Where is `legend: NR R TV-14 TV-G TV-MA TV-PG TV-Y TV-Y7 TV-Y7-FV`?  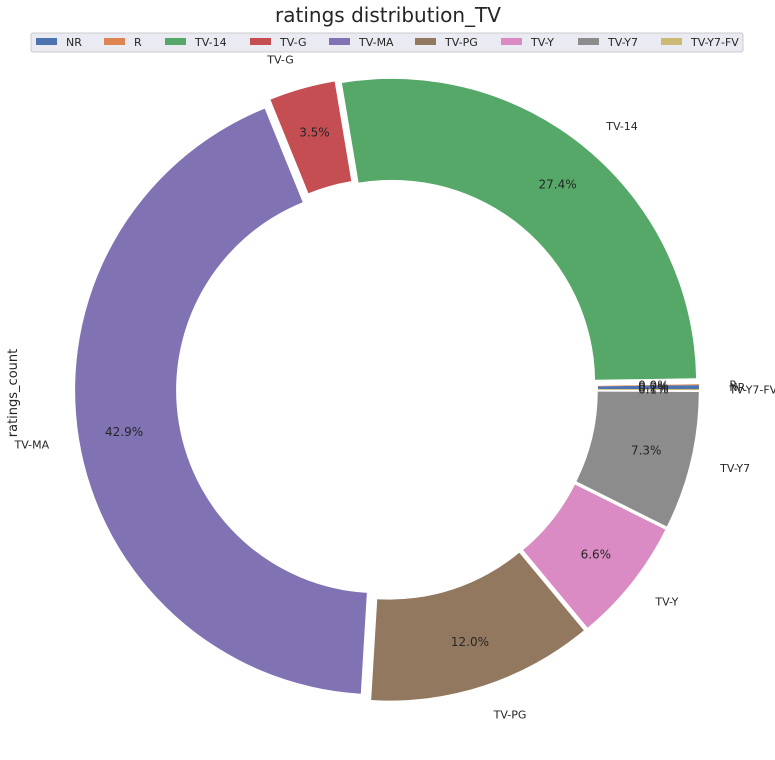 legend: NR R TV-14 TV-G TV-MA TV-PG TV-Y TV-Y7 TV-Y7-FV is located at coordinates (387, 42).